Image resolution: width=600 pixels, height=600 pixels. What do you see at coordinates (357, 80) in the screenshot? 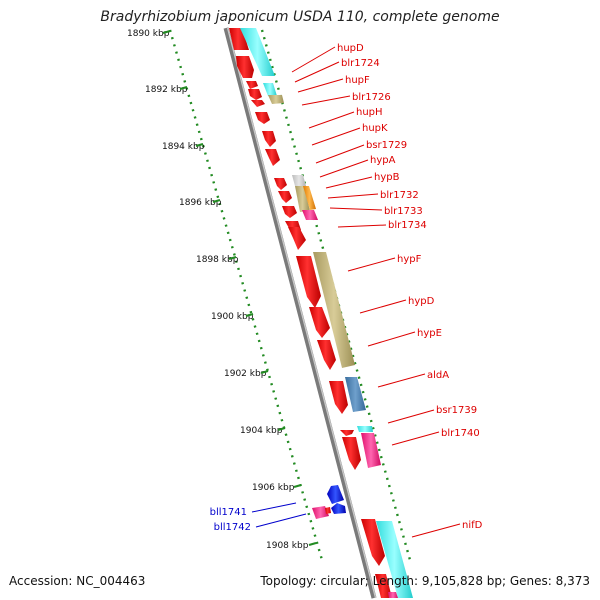
I see `gene-label-hupF: hupF` at bounding box center [357, 80].